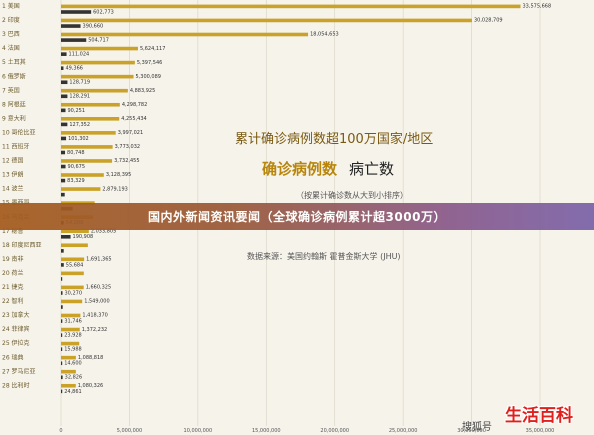 This screenshot has height=435, width=594. What do you see at coordinates (488, 21) in the screenshot?
I see `case-value-label: 30,028,709` at bounding box center [488, 21].